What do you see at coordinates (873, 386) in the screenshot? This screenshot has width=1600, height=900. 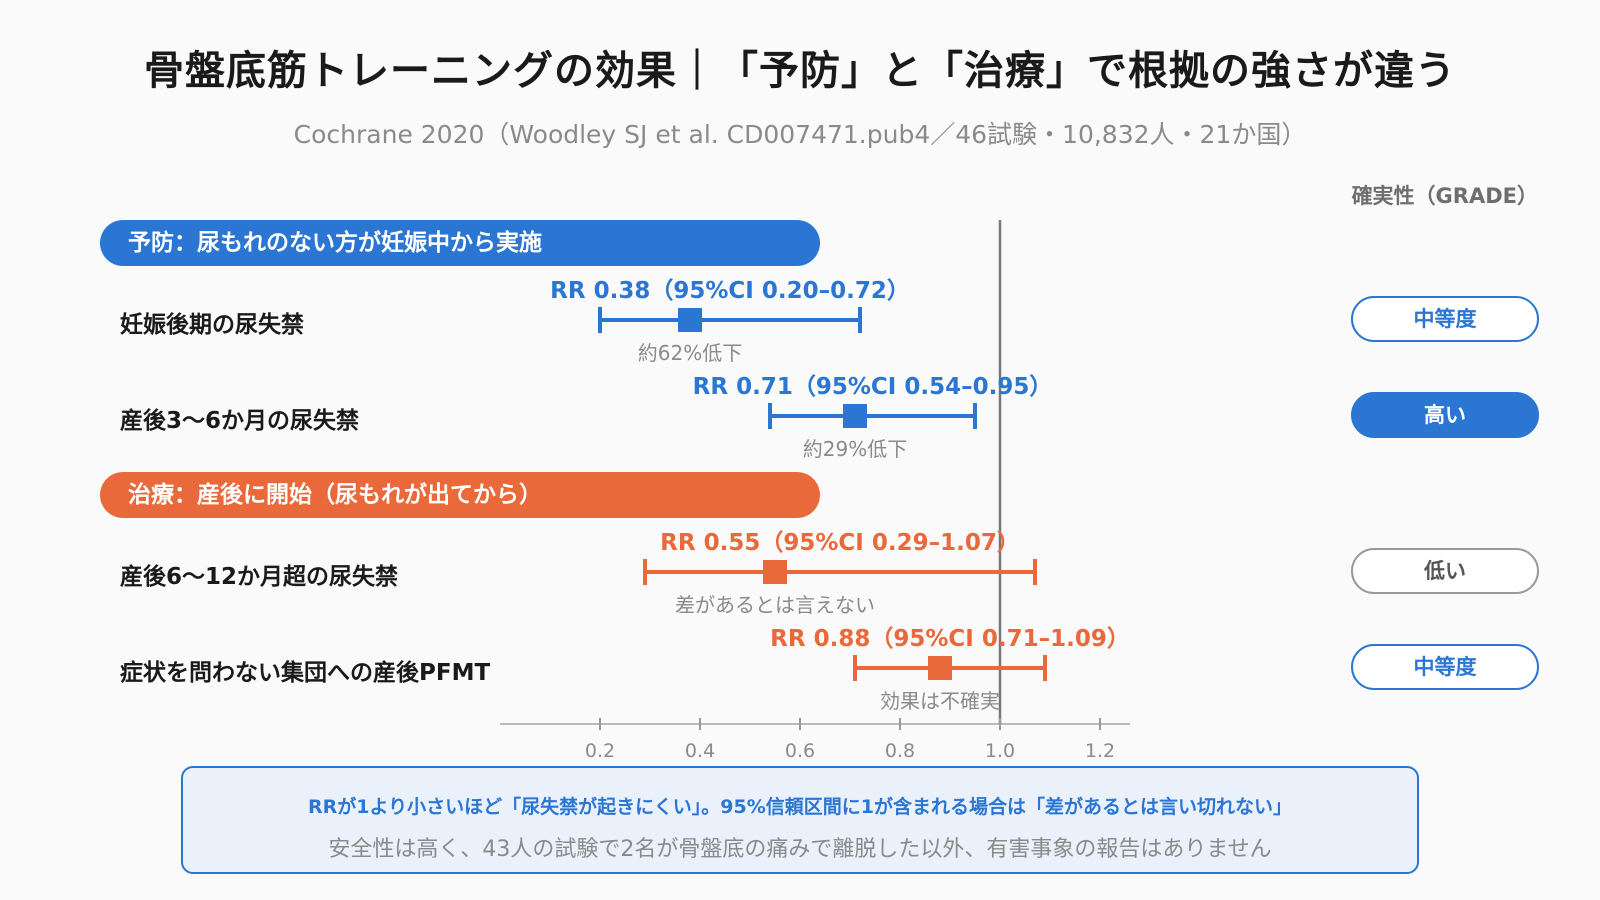 I see `rr-label: RR 0.71（95%CI 0.54–0.95）` at bounding box center [873, 386].